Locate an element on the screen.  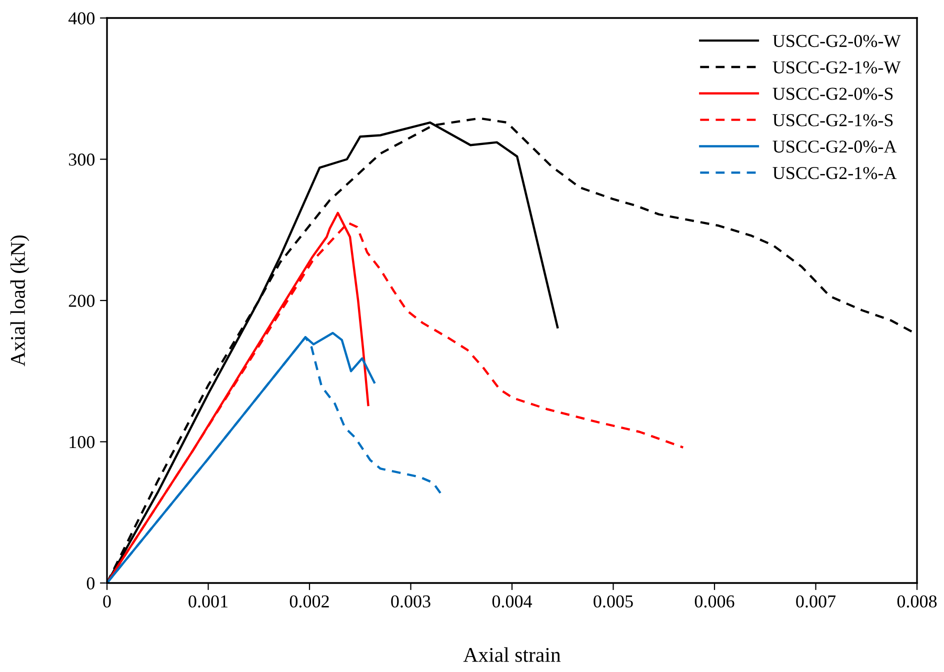
legend-label: USCC-G2-1%-A is located at coordinates (834, 173).